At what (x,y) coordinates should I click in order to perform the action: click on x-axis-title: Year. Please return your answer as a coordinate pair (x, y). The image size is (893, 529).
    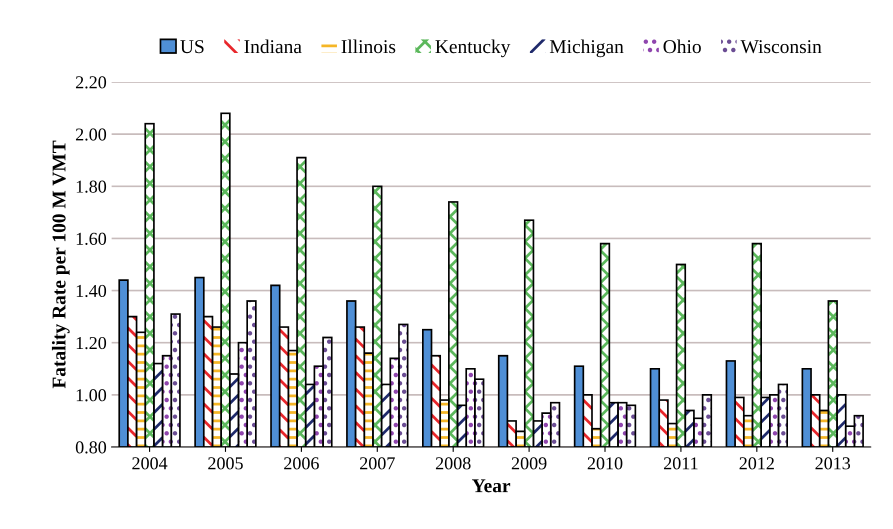
    Looking at the image, I should click on (491, 485).